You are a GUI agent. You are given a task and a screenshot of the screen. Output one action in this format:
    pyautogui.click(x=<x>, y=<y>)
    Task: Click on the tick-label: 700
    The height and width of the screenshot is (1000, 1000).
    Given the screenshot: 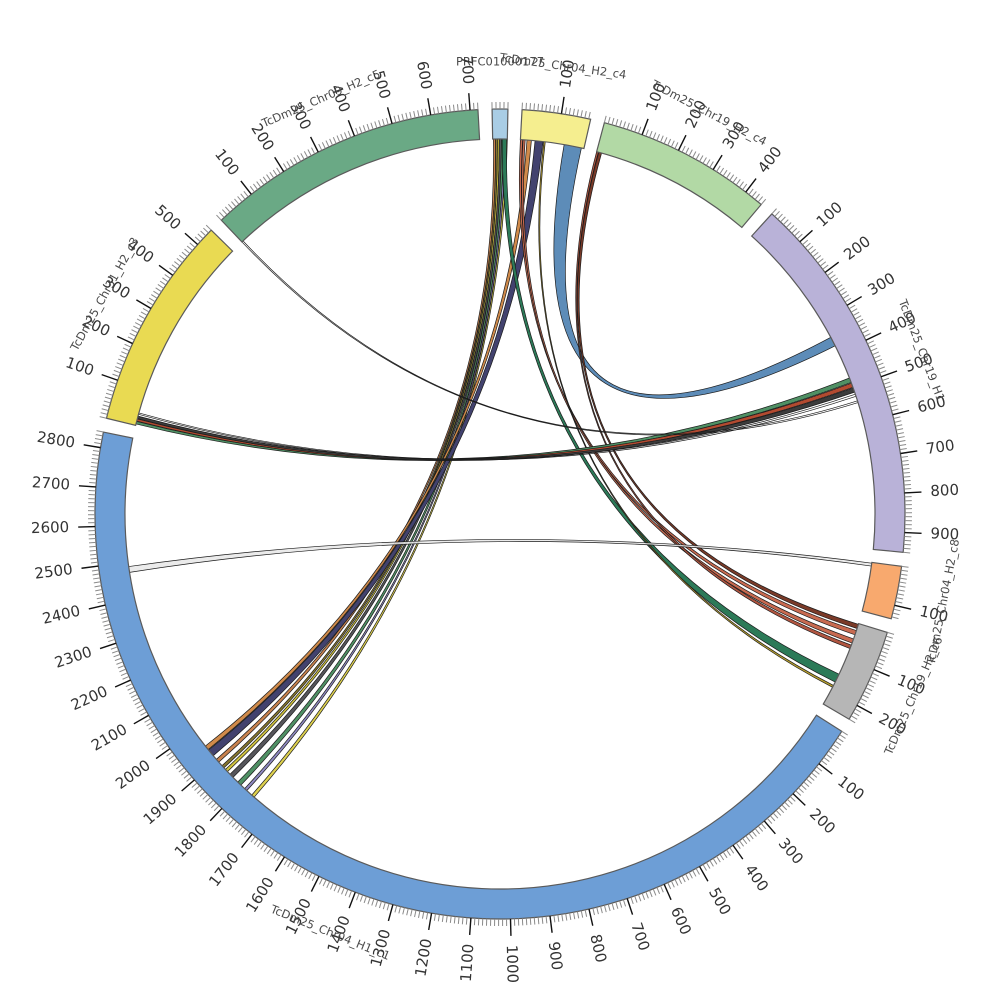 What is the action you would take?
    pyautogui.click(x=468, y=70)
    